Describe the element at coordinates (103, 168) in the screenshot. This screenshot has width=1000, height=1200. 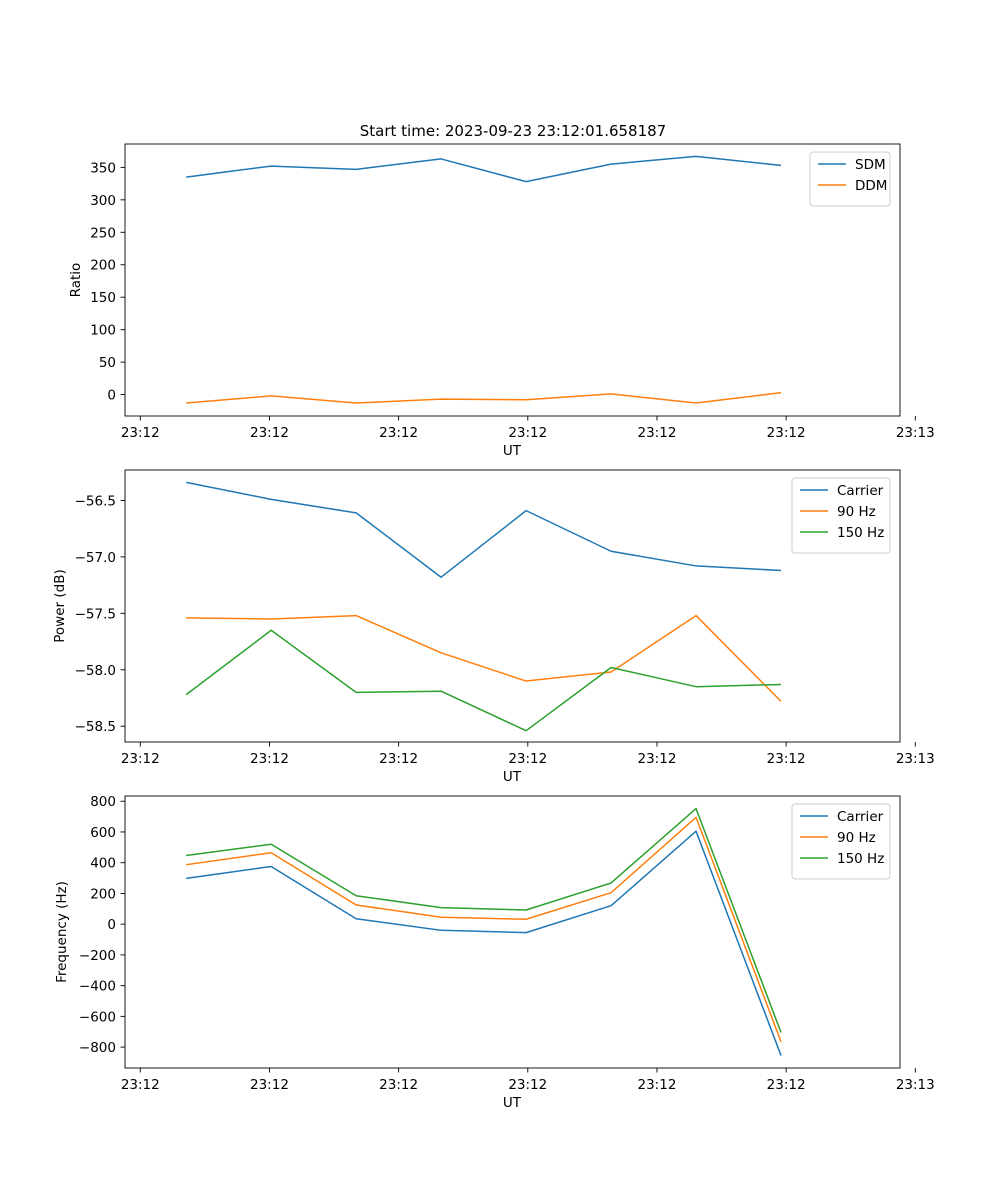
I see `y-tick-label: 350` at that location.